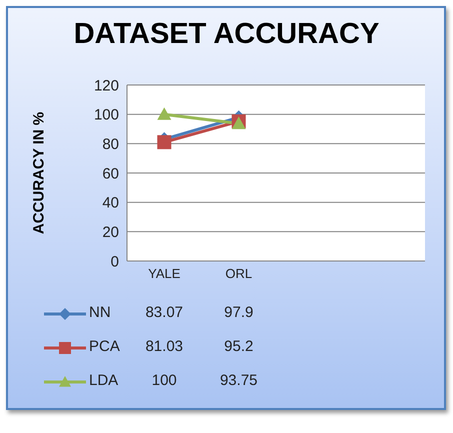  I want to click on data-label: 93.75, so click(238, 380).